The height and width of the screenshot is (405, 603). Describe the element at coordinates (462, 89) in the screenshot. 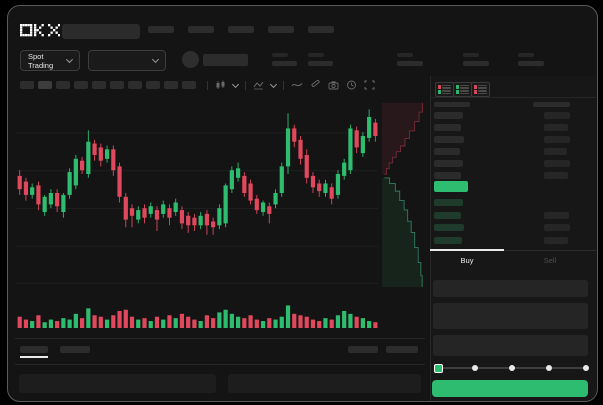

I see `orderbook-bids-icon` at that location.